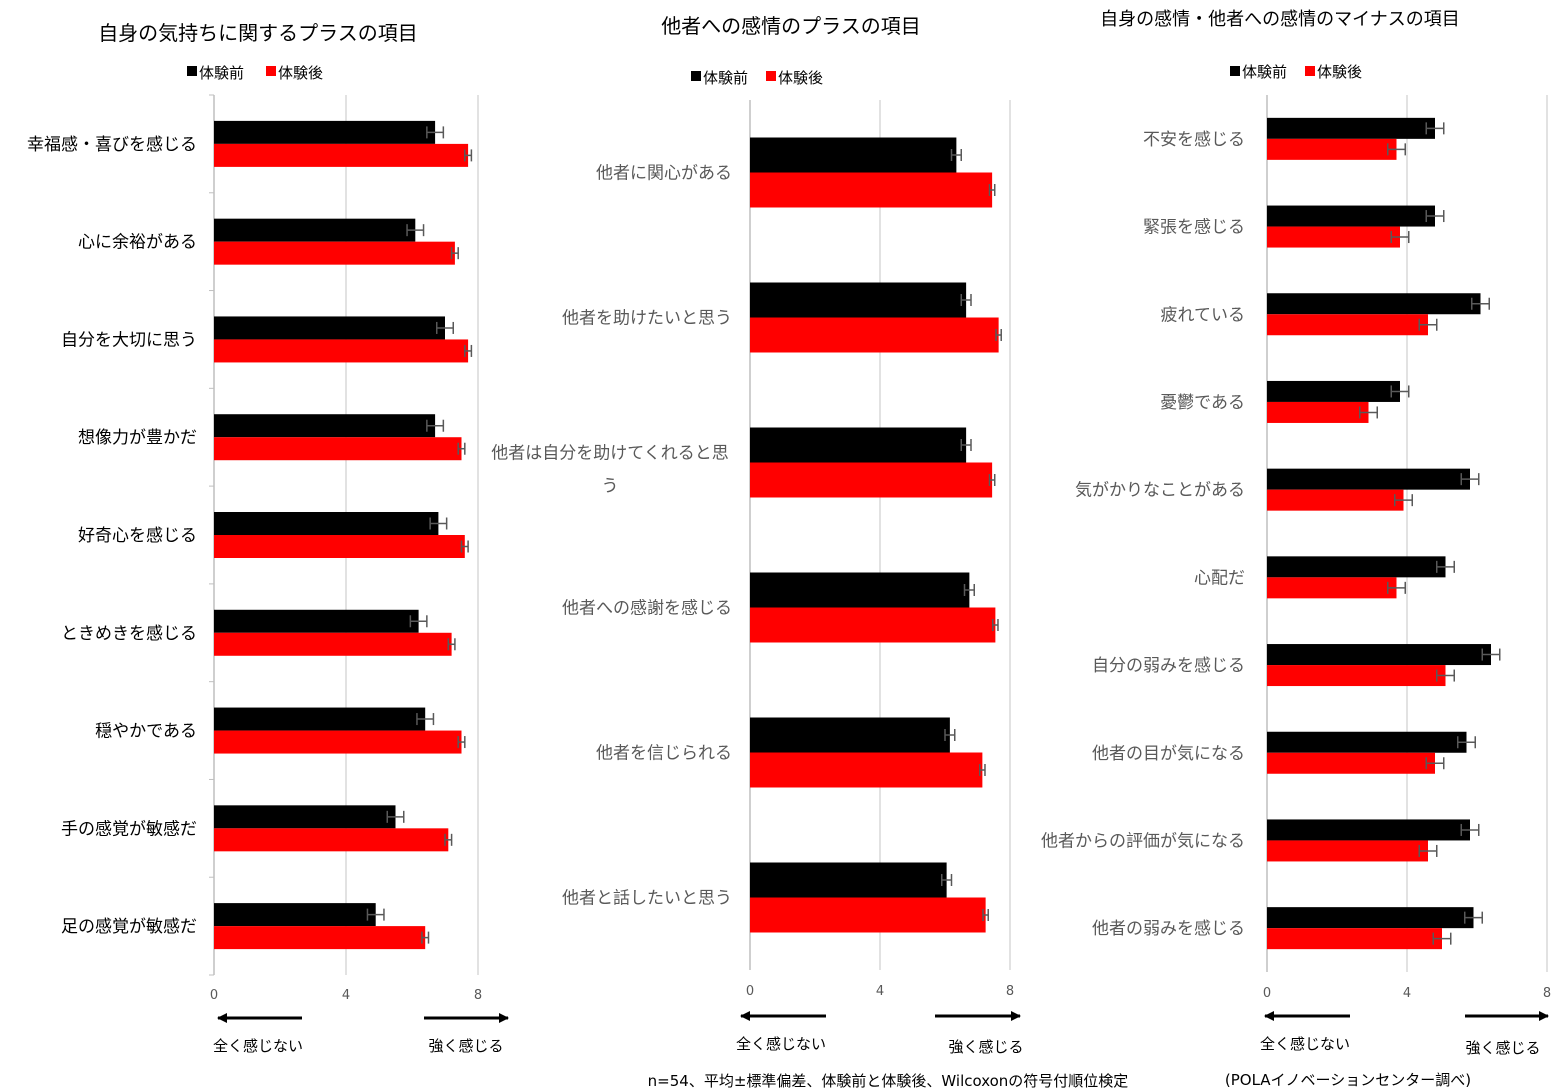 The height and width of the screenshot is (1091, 1551). I want to click on category-label: 他者を信じられる, so click(664, 754).